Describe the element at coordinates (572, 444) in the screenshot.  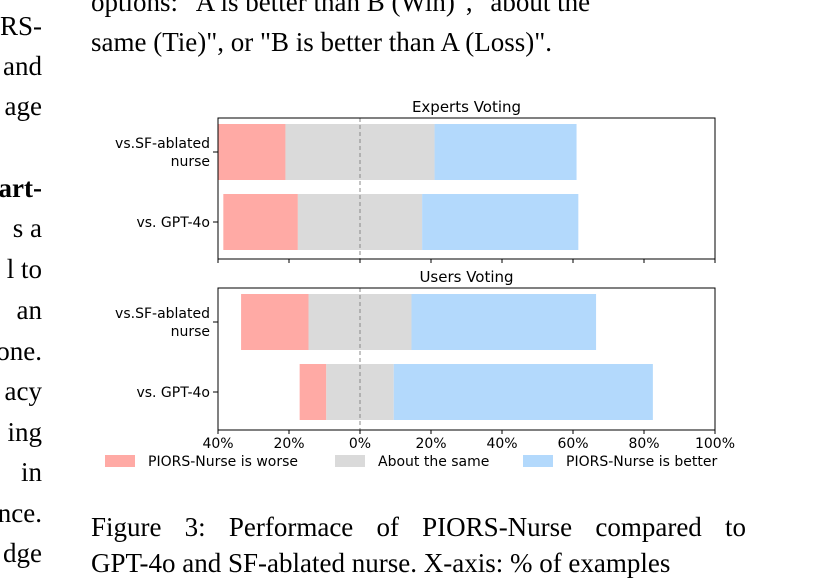
I see `x-tick-label: 60%` at that location.